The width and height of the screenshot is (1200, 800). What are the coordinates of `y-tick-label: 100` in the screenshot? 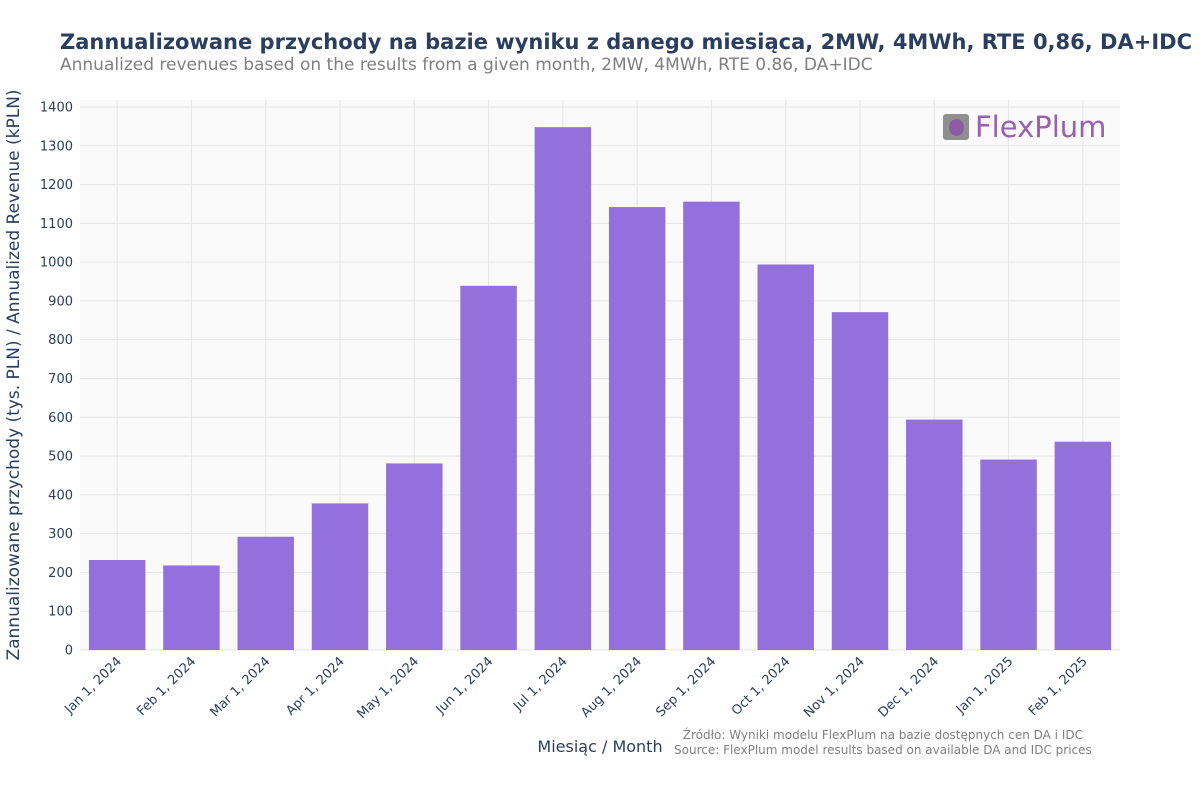 It's located at (60, 612).